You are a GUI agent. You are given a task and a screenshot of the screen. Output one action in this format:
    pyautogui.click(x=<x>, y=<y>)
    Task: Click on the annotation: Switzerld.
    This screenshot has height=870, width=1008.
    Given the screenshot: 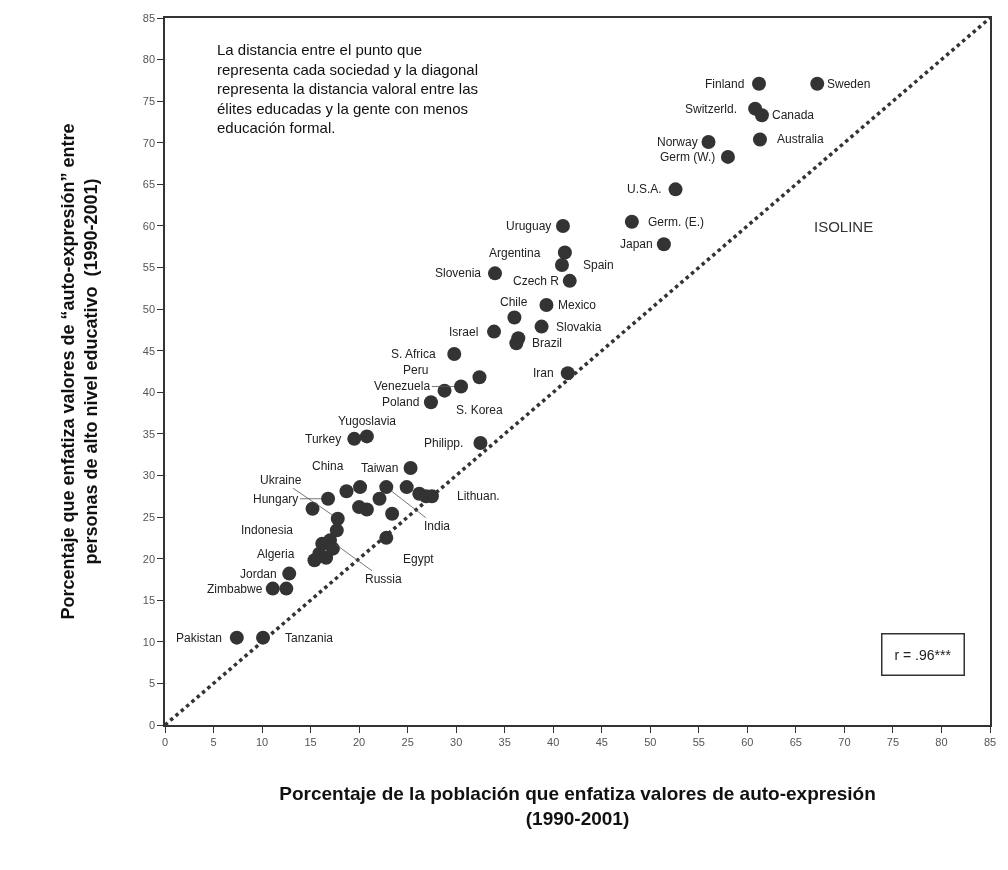 What is the action you would take?
    pyautogui.click(x=711, y=109)
    